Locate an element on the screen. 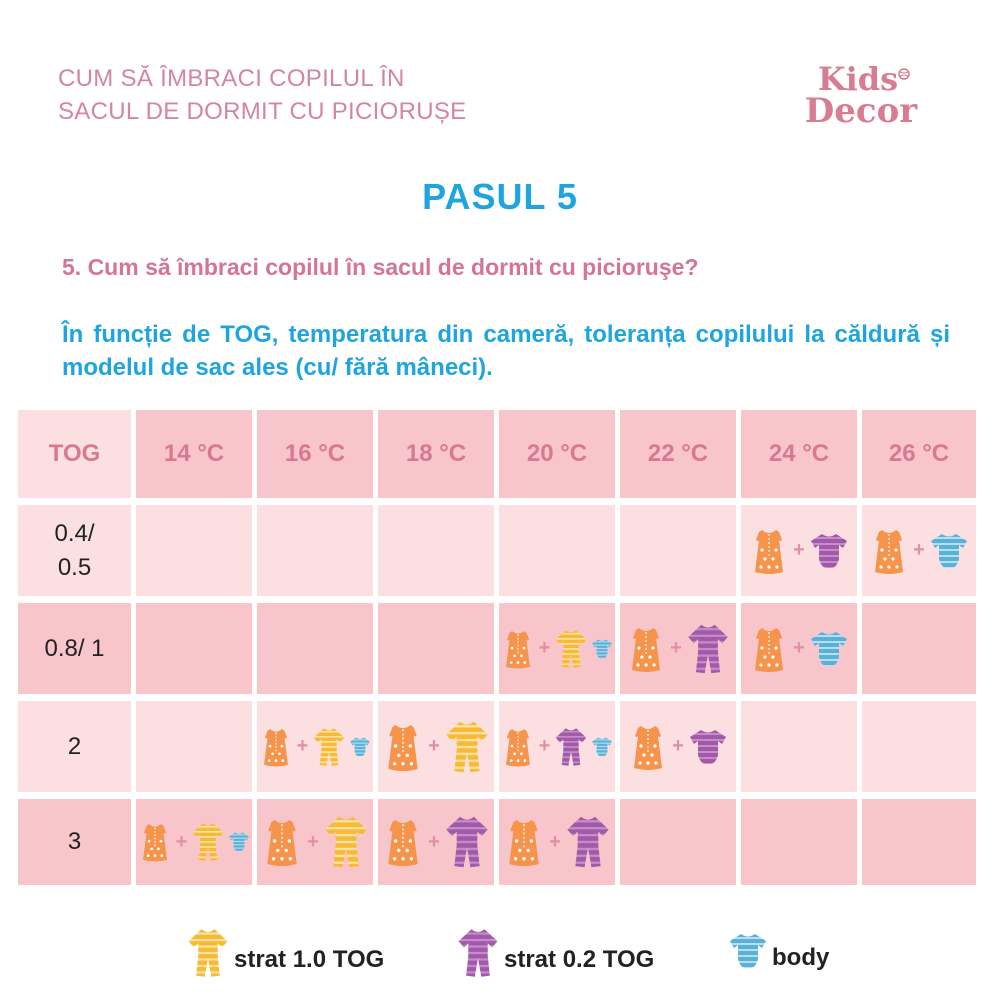  legend-label: body is located at coordinates (801, 957).